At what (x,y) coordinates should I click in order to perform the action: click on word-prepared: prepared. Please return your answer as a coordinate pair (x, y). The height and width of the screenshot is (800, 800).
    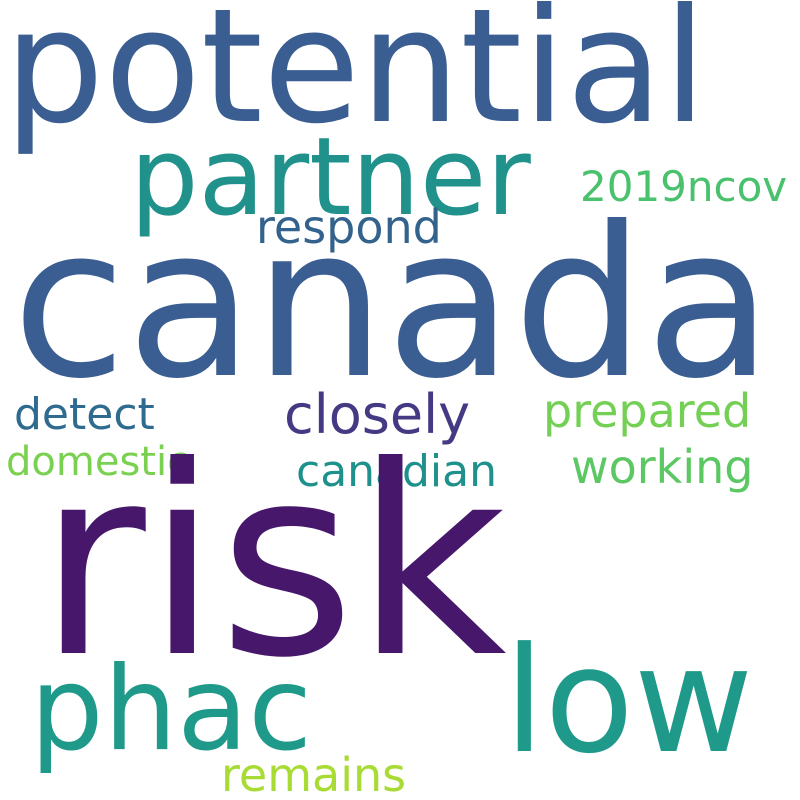
    Looking at the image, I should click on (647, 411).